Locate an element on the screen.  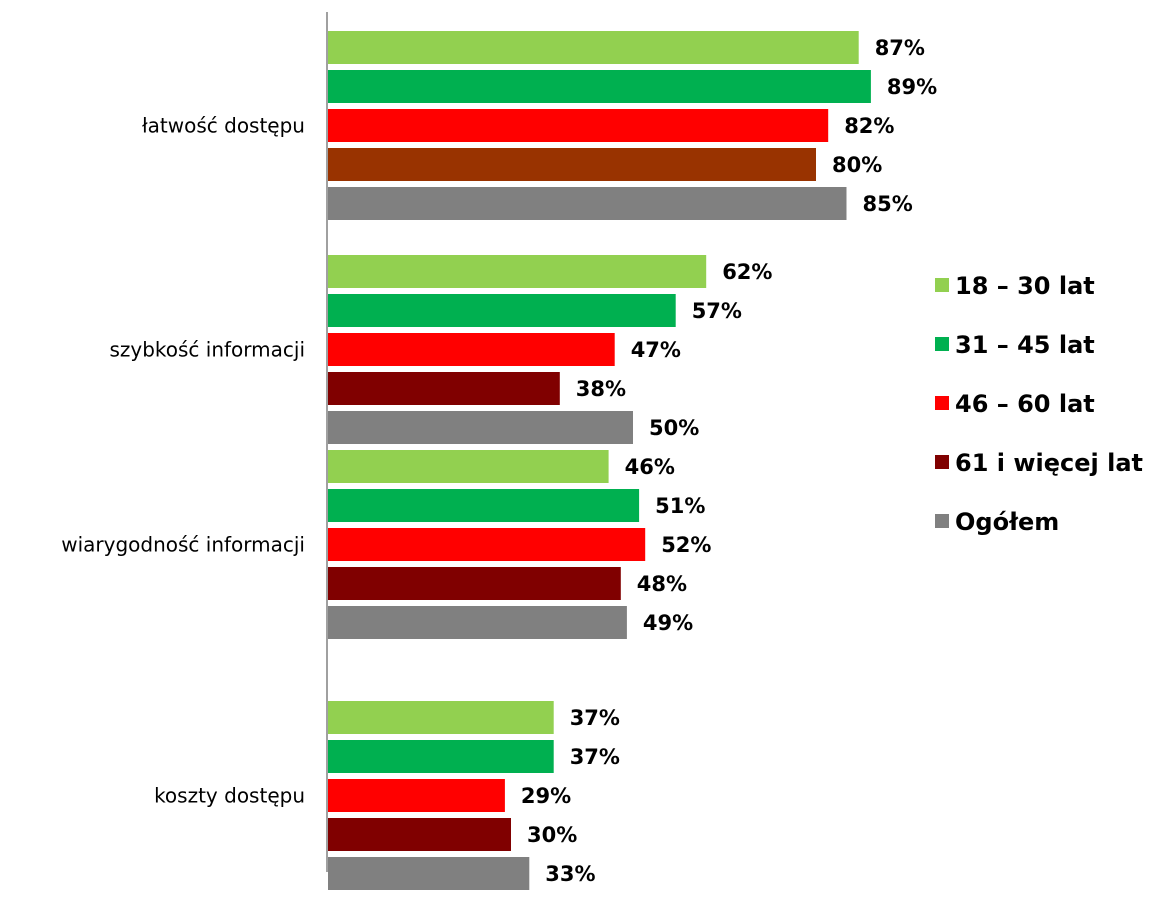
category-label: łatwość dostępu is located at coordinates (223, 126).